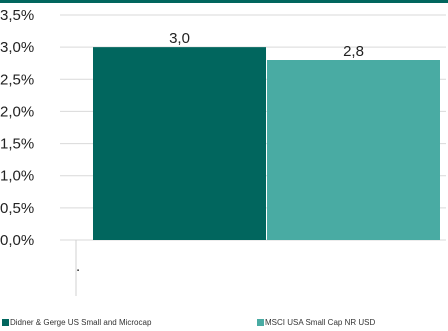  I want to click on legend-label-0: Didner & Gerge US Small and Microcap, so click(81, 322).